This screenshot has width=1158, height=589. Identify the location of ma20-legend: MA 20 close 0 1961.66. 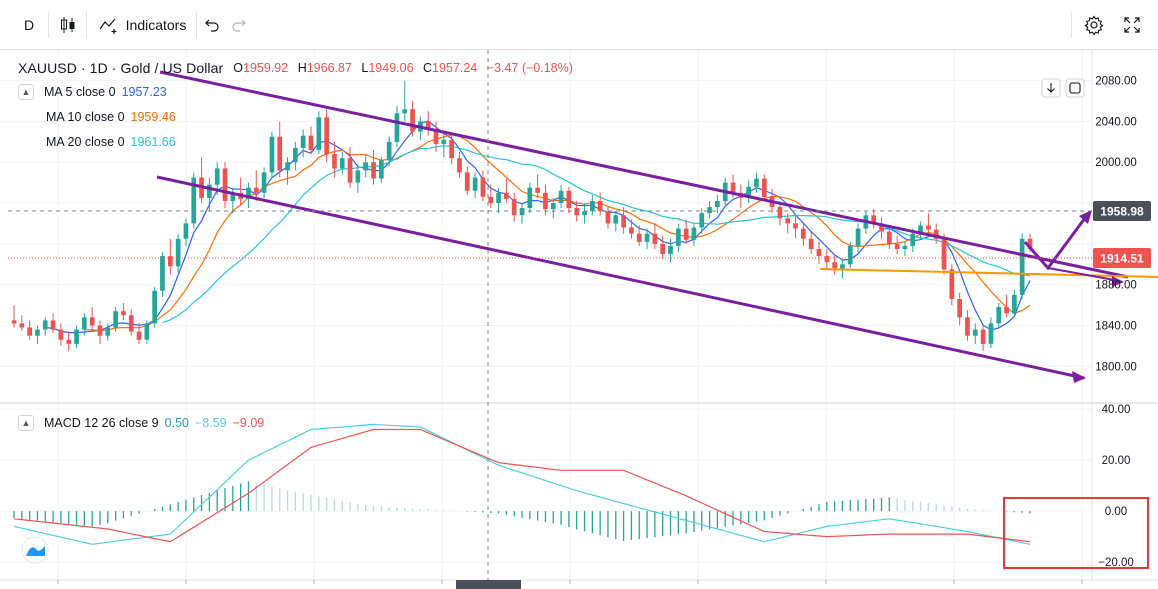
(111, 141).